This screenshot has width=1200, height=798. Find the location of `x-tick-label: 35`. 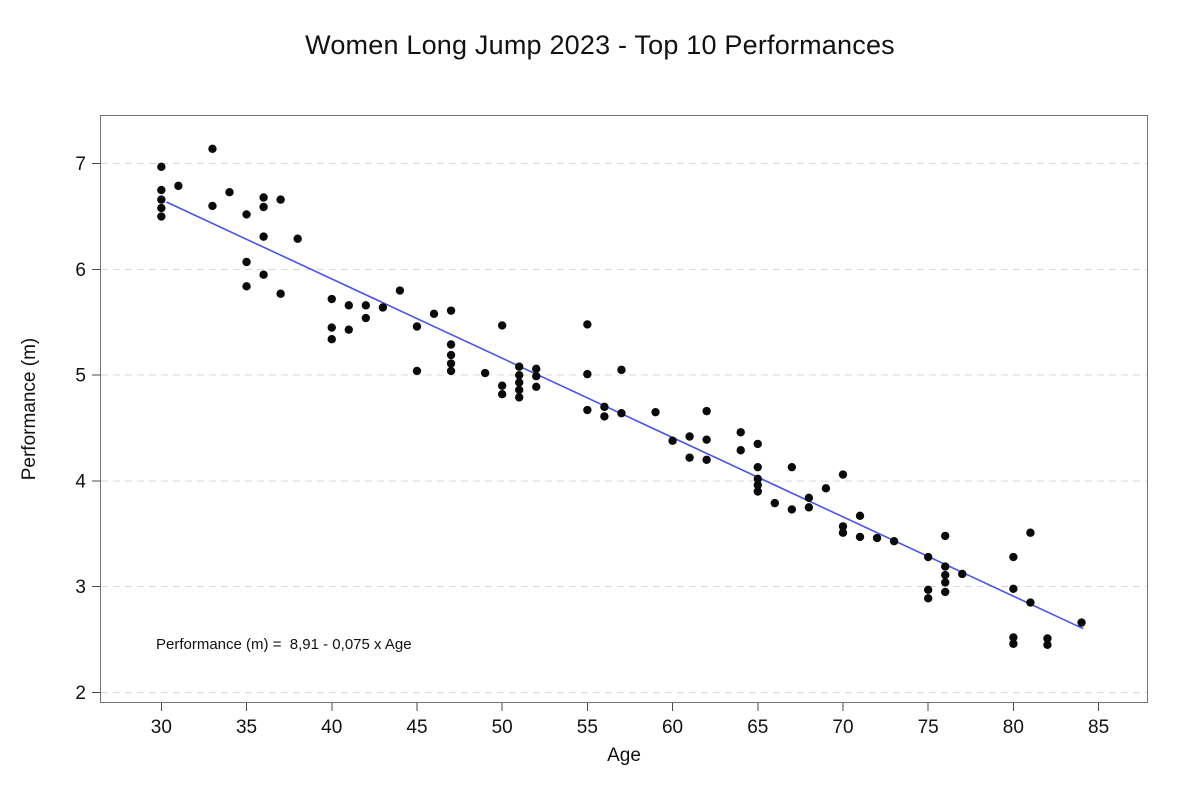

x-tick-label: 35 is located at coordinates (246, 727).